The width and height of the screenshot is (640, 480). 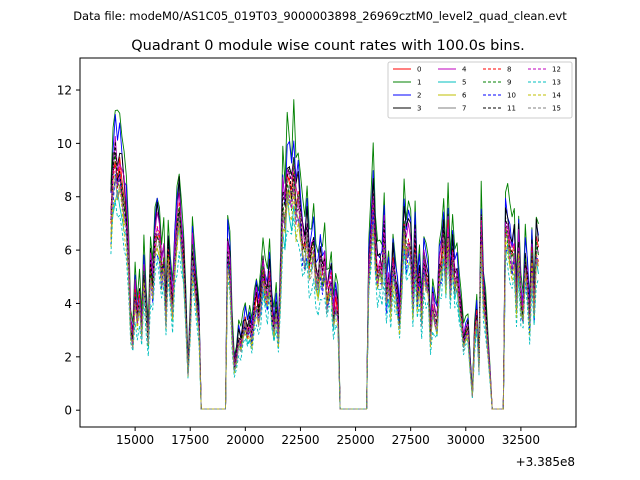 I want to click on y-tick-label: 10, so click(x=64, y=144).